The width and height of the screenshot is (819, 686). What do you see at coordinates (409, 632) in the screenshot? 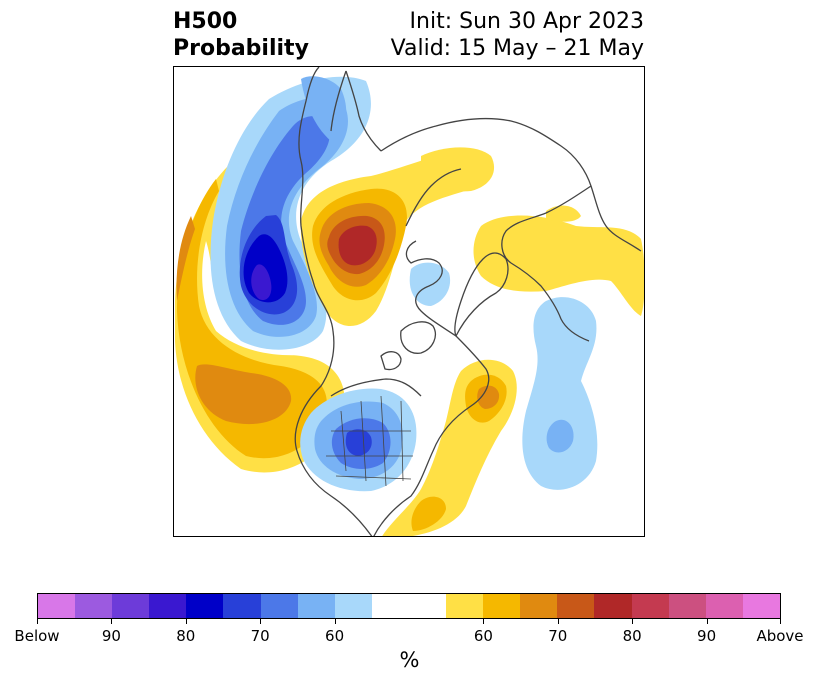
I see `colorbar-ticks: Below 90 80 70 60 60 70 80 90 Above` at bounding box center [409, 632].